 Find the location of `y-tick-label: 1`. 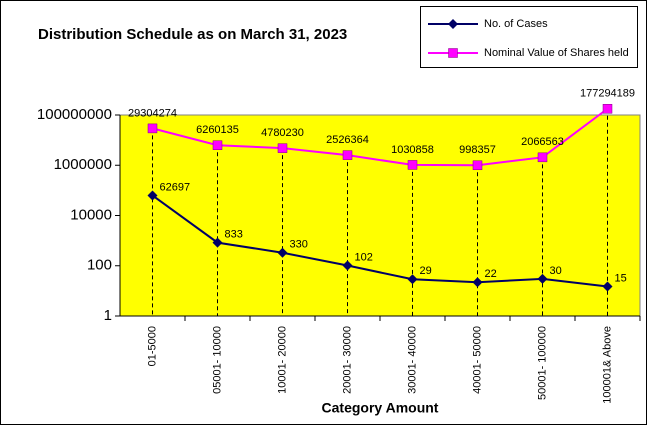

y-tick-label: 1 is located at coordinates (108, 315).